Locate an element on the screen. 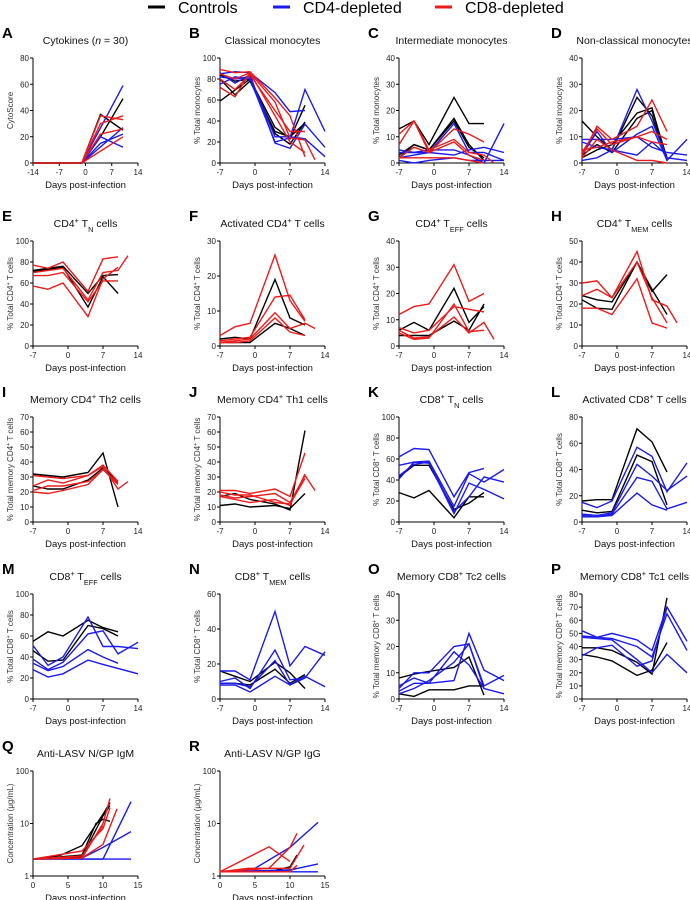 The width and height of the screenshot is (690, 900). panel-title: Activated CD8+ T cells is located at coordinates (634, 399).